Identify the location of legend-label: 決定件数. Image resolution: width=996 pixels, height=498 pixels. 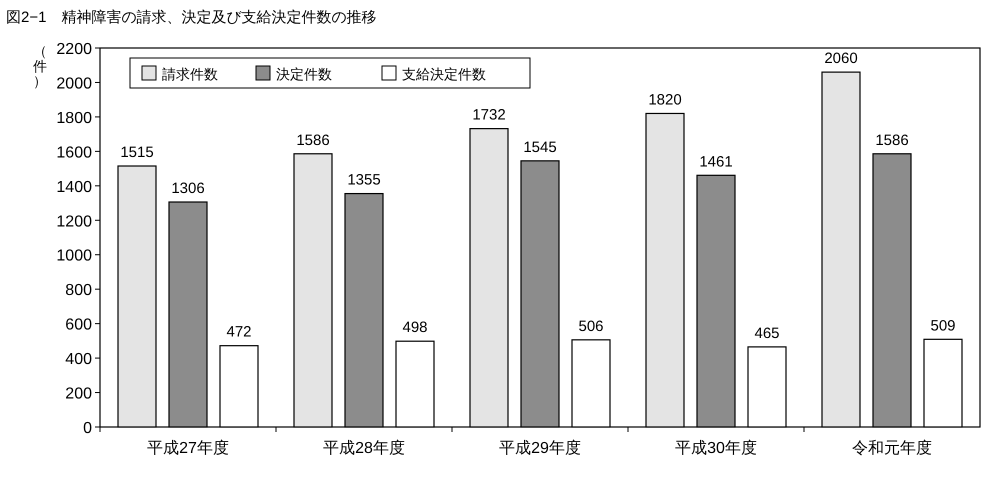
(304, 74).